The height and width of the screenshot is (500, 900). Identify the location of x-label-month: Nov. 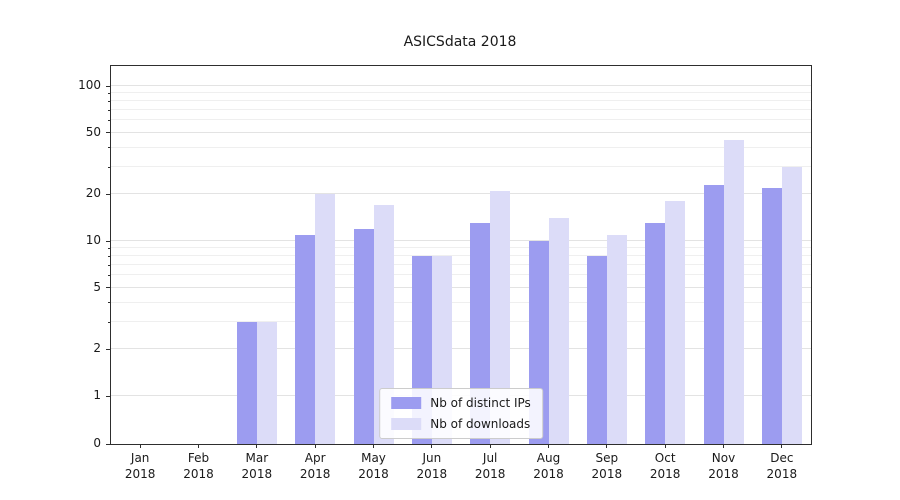
(723, 458).